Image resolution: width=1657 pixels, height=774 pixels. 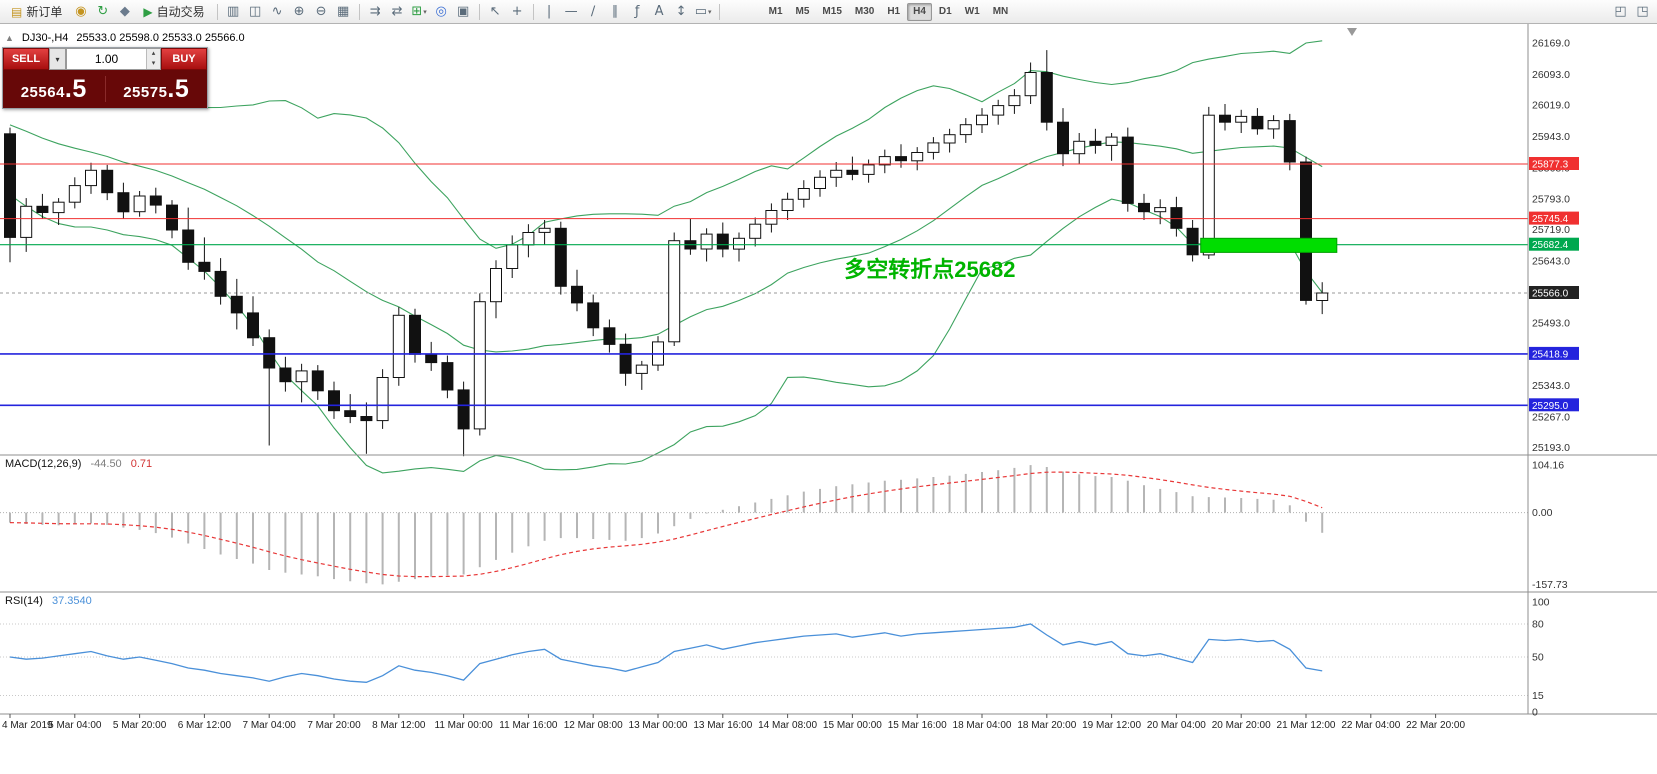 What do you see at coordinates (681, 11) in the screenshot?
I see `arrows-tool-button: ↕` at bounding box center [681, 11].